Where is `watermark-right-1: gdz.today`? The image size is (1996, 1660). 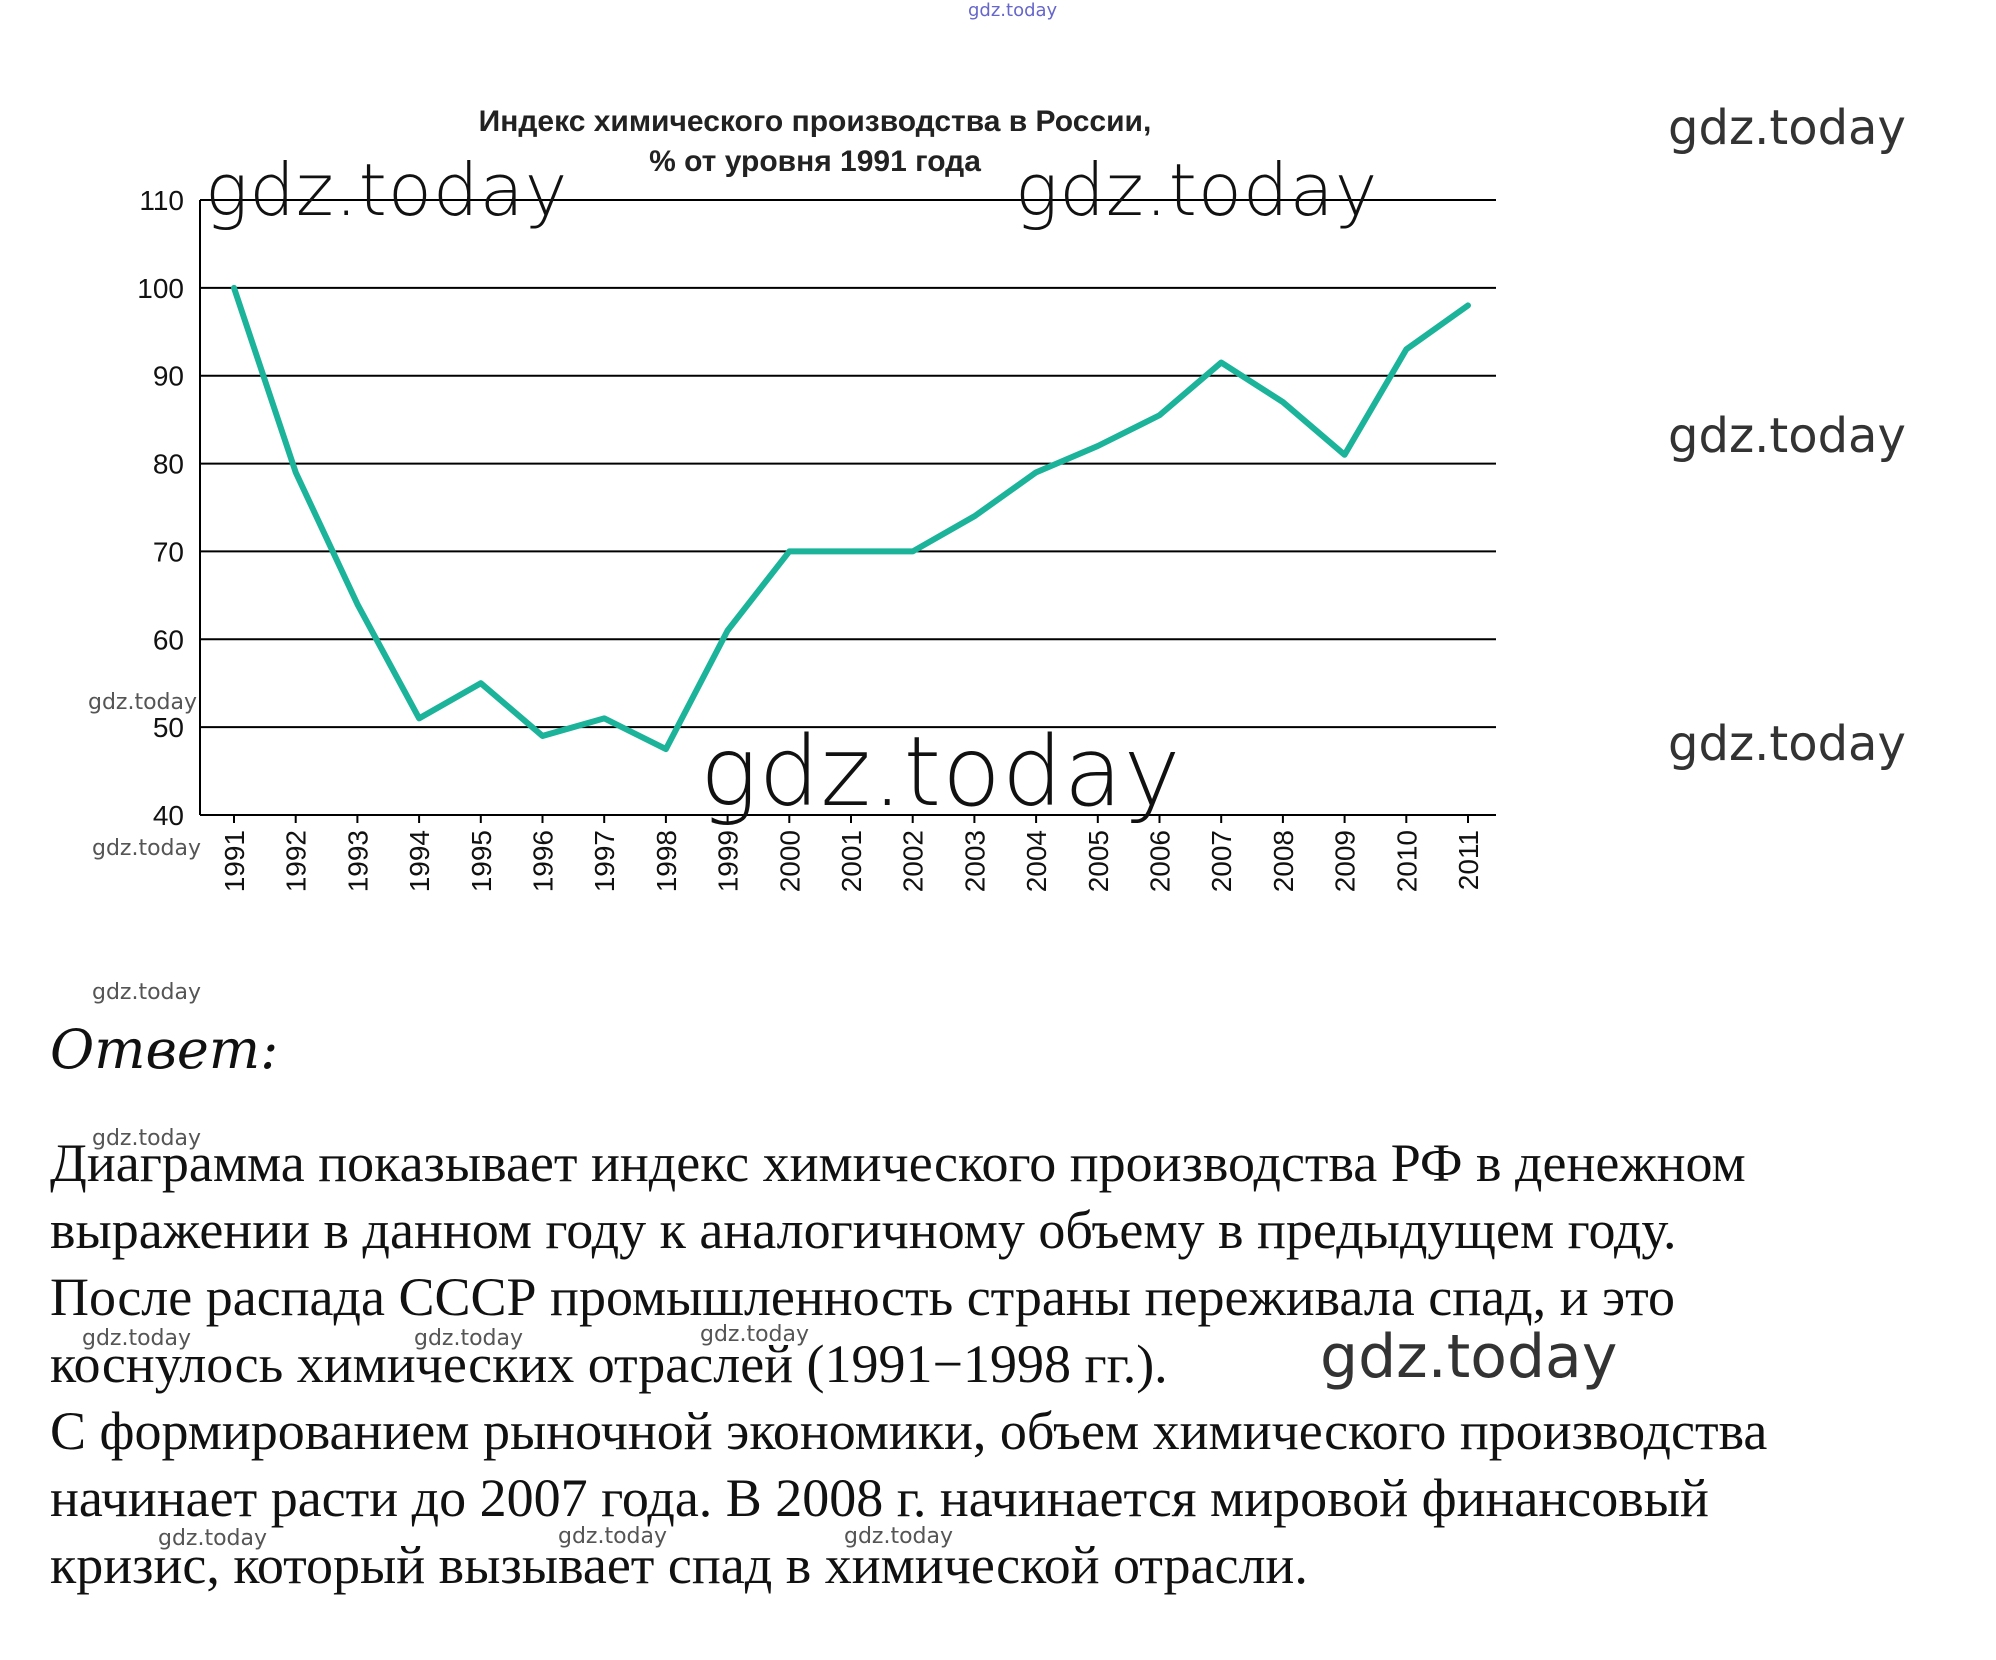
watermark-right-1: gdz.today is located at coordinates (1787, 128).